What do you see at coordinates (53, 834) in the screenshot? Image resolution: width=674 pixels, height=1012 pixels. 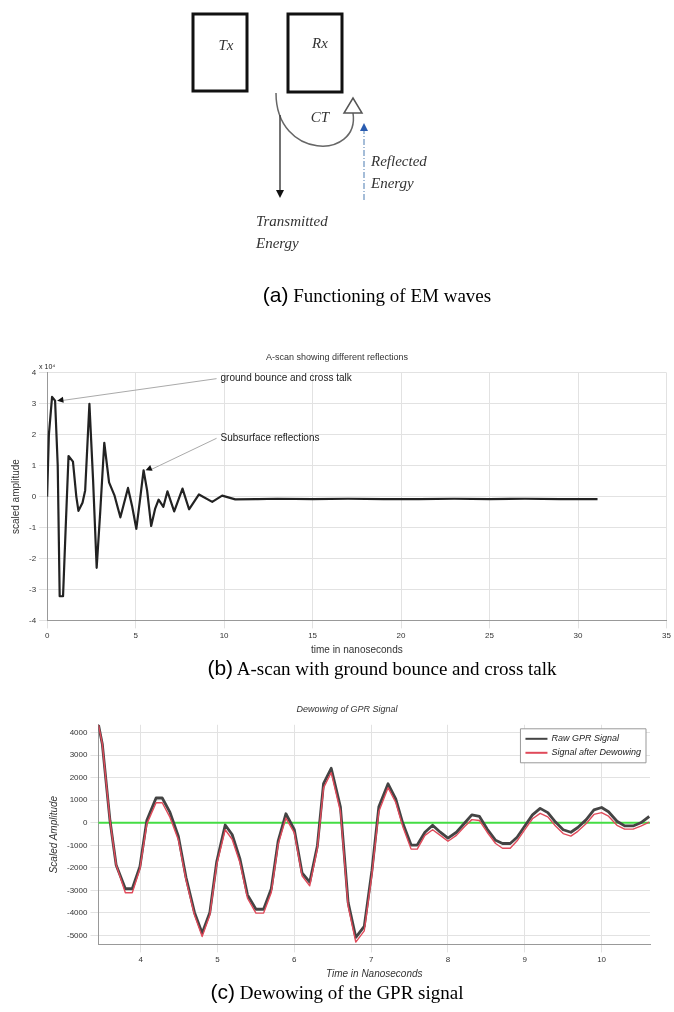 I see `y-axis-title: Scaled Amplitude` at bounding box center [53, 834].